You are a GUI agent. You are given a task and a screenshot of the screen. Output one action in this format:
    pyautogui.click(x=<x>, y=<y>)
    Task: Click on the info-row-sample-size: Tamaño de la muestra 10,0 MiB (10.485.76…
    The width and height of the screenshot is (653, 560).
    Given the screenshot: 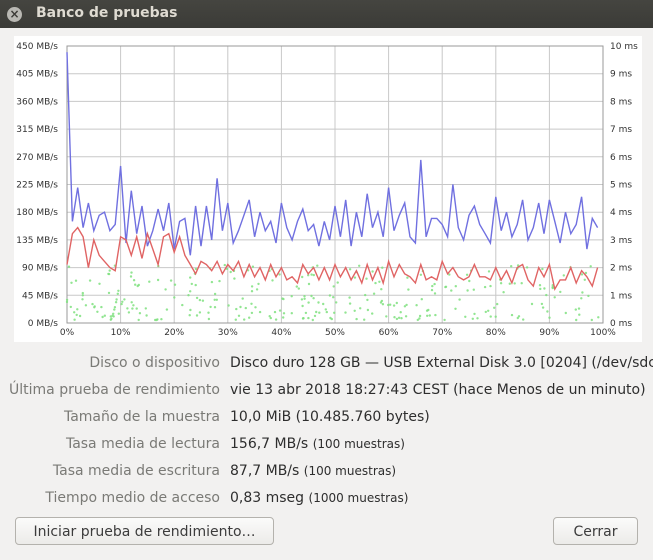 What is the action you would take?
    pyautogui.click(x=326, y=420)
    